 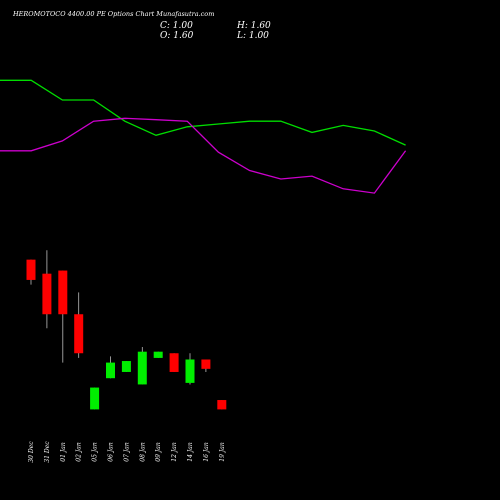 What do you see at coordinates (111, 452) in the screenshot?
I see `date-tick-label: 06 Jan` at bounding box center [111, 452].